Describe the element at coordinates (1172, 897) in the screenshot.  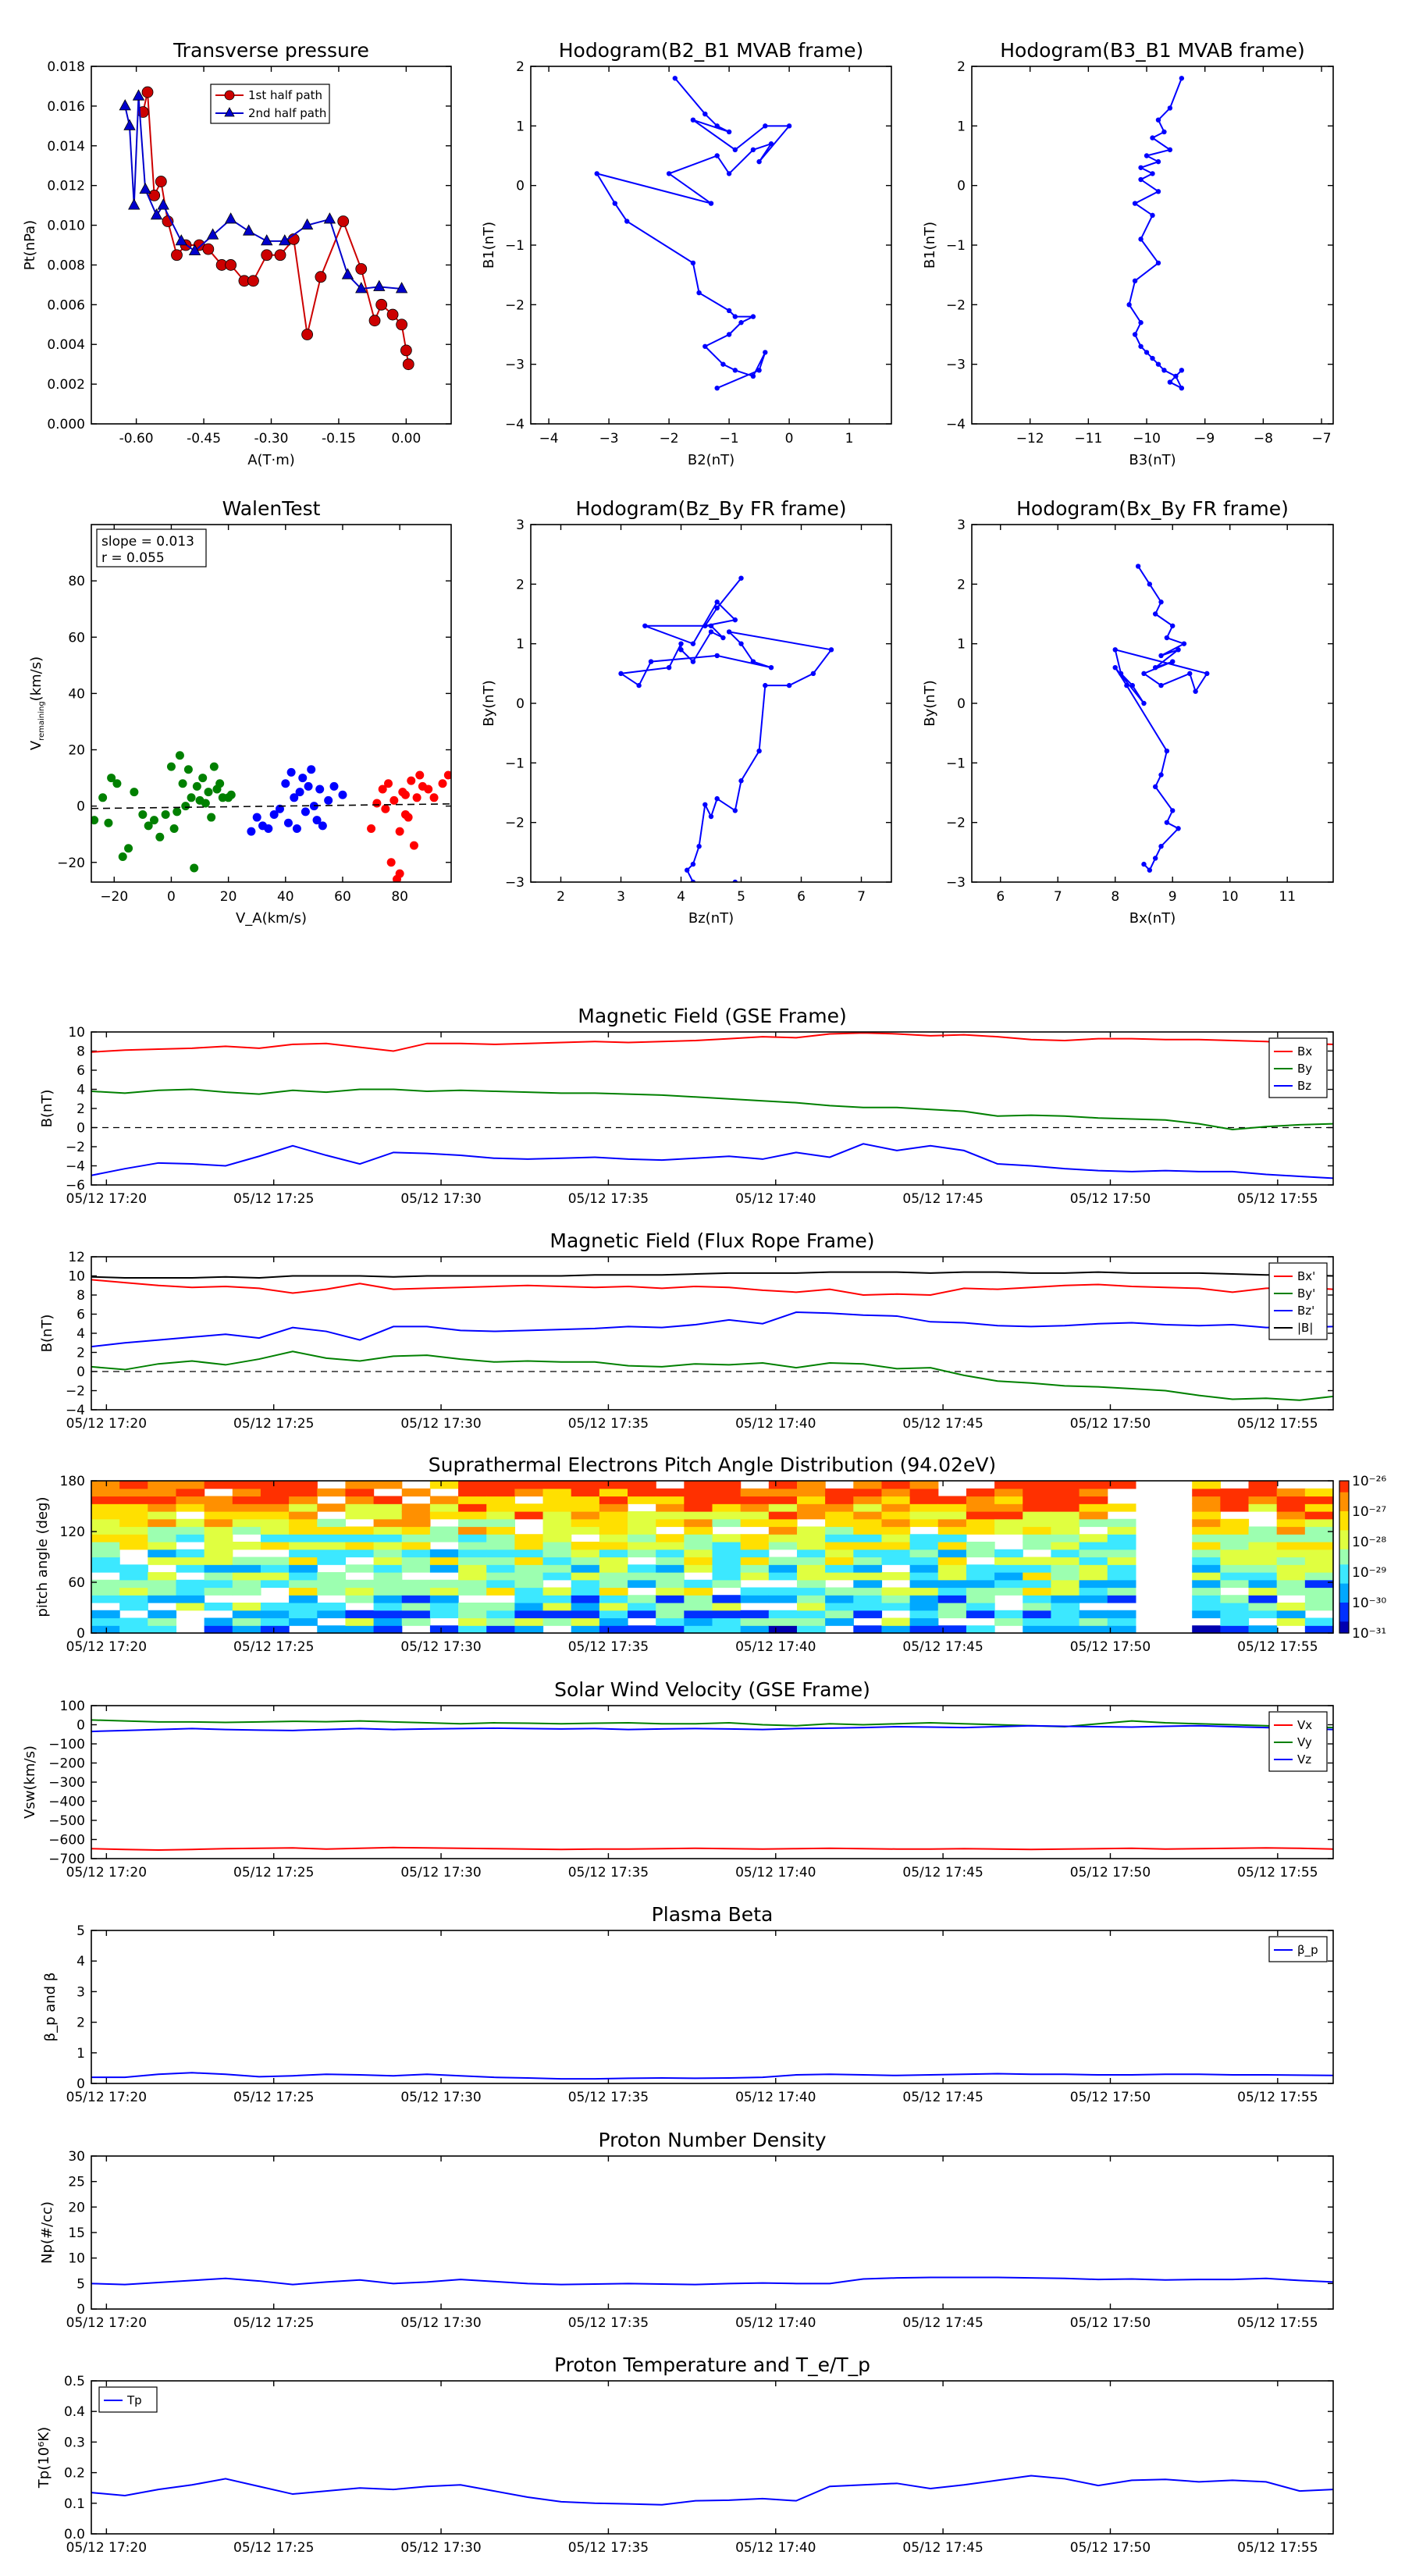
I see `h4-xtick-label: 9` at that location.